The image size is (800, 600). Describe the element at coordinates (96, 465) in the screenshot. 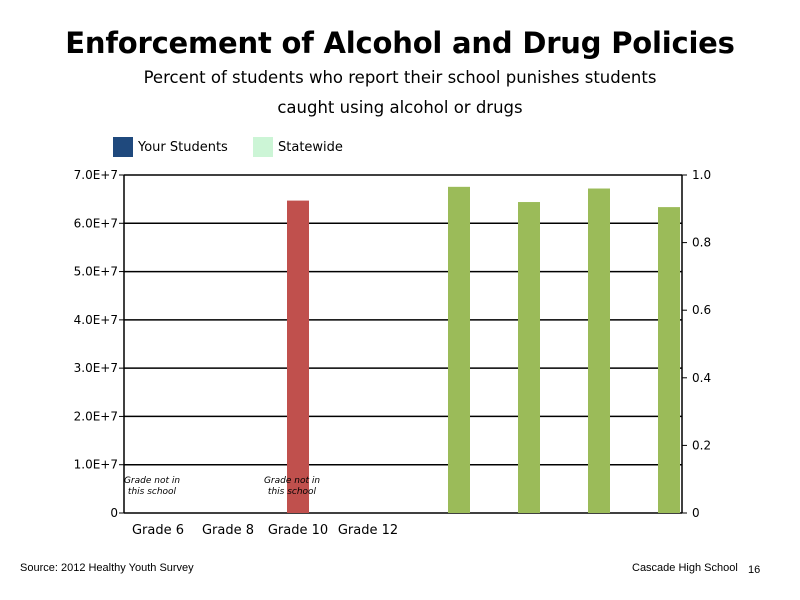

I see `left-axis-tick-label: 1.0E+7` at that location.